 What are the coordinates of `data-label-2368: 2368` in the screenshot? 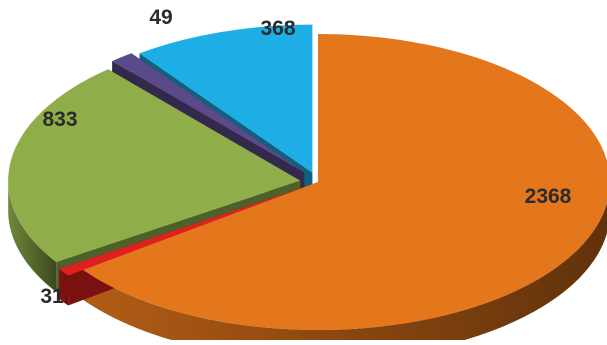 It's located at (548, 196).